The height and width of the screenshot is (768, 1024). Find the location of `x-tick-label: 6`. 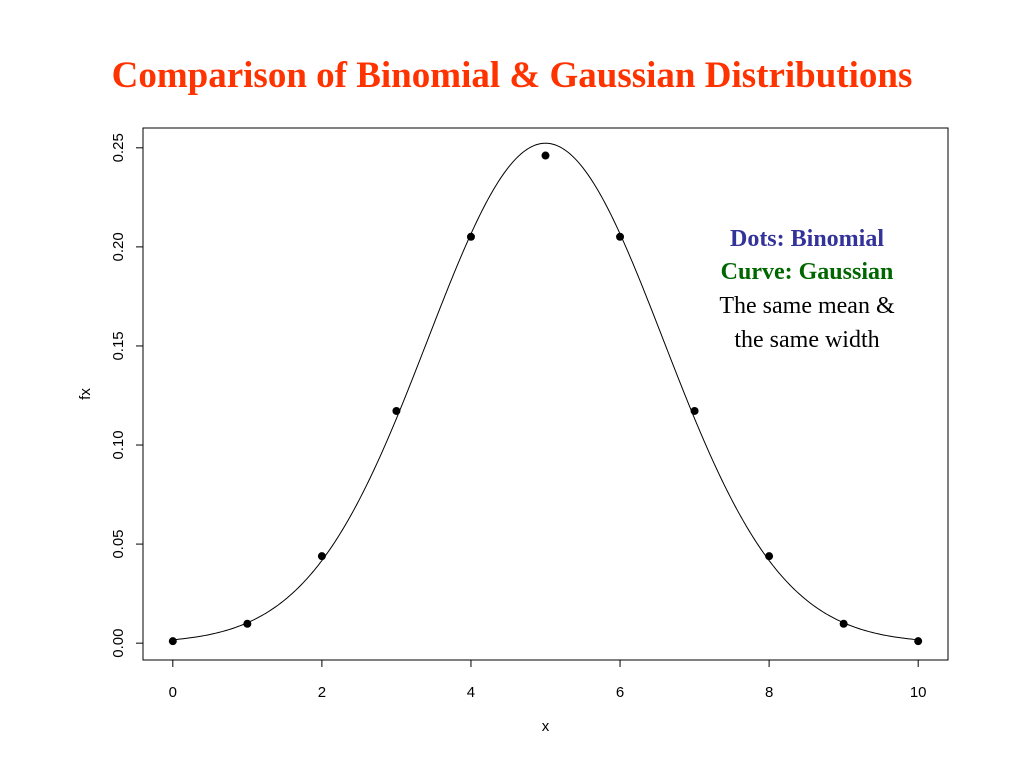

x-tick-label: 6 is located at coordinates (620, 692).